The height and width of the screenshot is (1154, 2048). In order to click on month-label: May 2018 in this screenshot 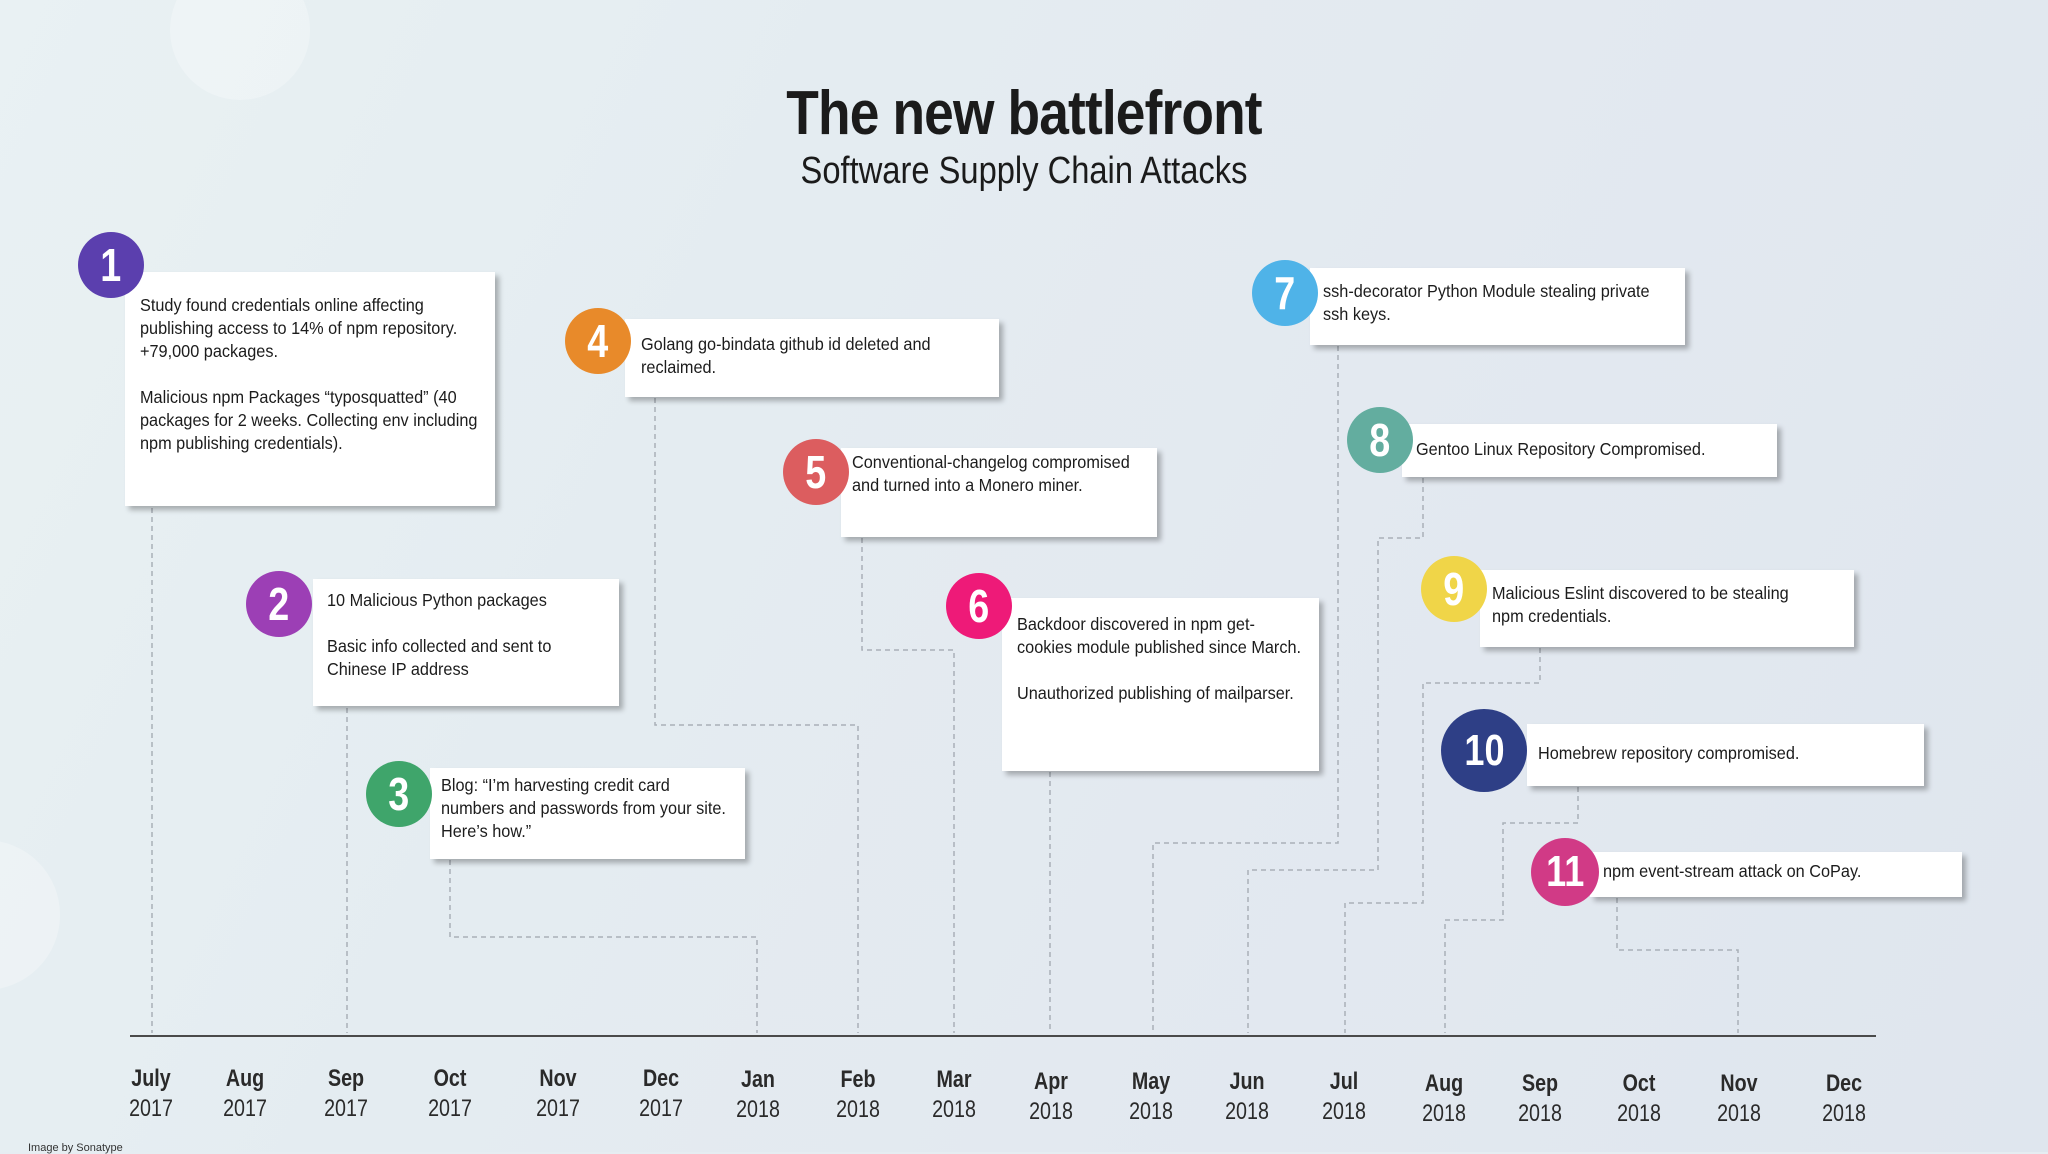, I will do `click(1151, 1096)`.